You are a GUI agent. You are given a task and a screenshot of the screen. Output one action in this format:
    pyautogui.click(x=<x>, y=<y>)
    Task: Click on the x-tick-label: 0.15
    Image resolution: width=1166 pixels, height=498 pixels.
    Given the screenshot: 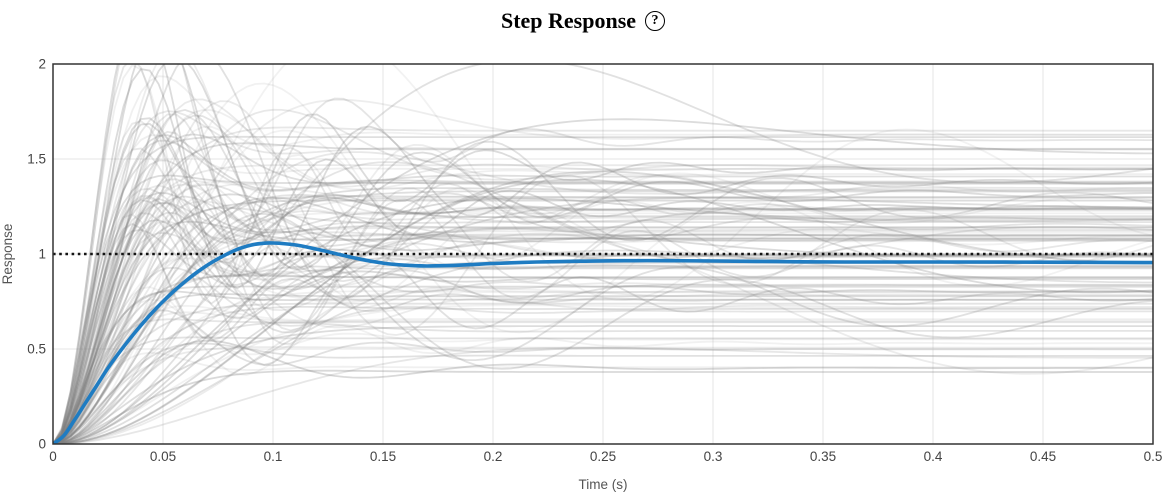 What is the action you would take?
    pyautogui.click(x=383, y=456)
    